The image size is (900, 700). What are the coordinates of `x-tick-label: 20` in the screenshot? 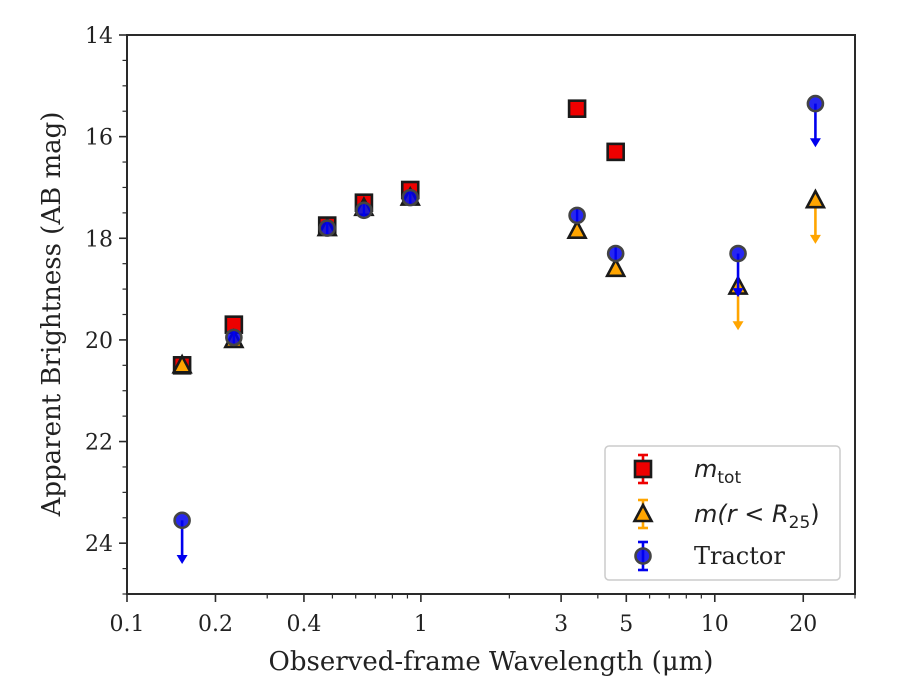 It's located at (803, 624).